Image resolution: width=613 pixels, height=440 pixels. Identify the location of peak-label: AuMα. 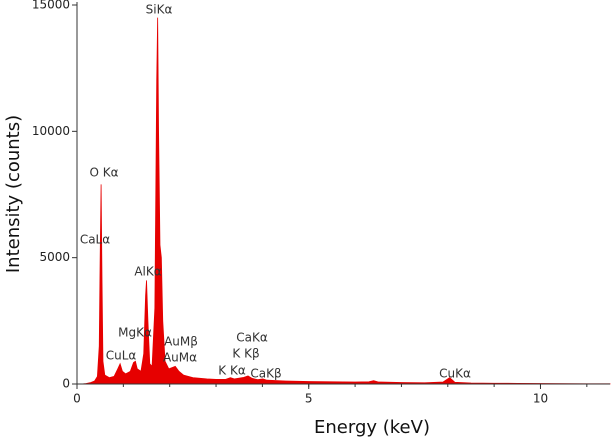
(180, 358).